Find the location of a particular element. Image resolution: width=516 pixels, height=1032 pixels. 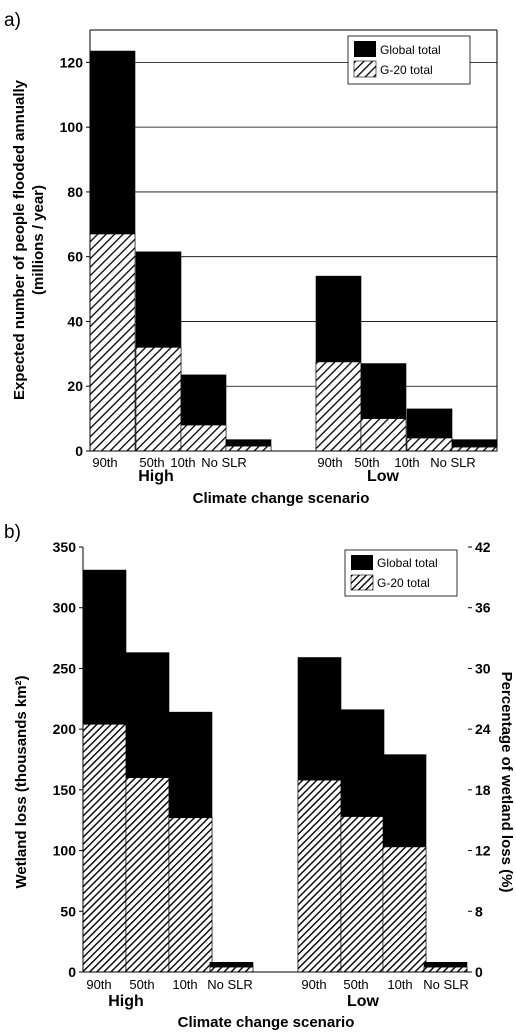

b-y2-tick-label: 42 is located at coordinates (483, 547).